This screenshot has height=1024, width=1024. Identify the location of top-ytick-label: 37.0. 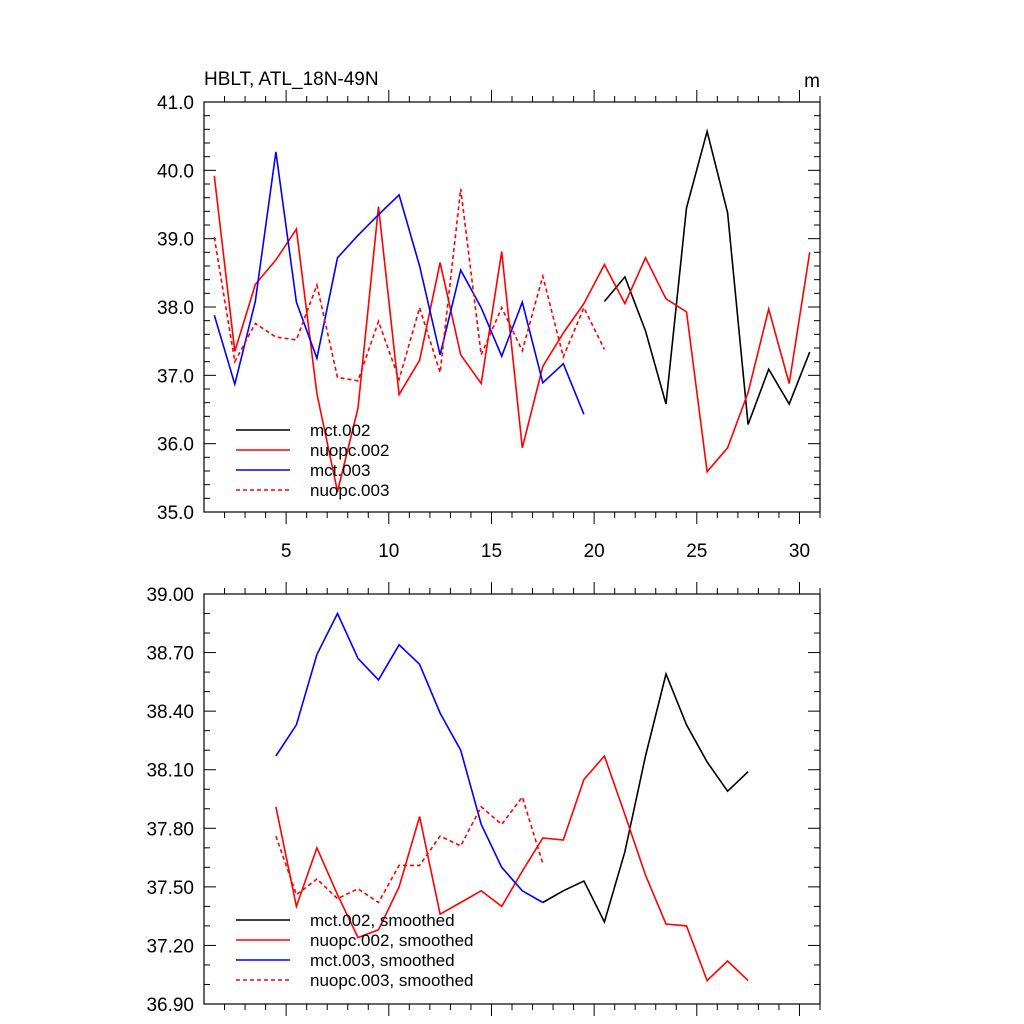
(175, 376).